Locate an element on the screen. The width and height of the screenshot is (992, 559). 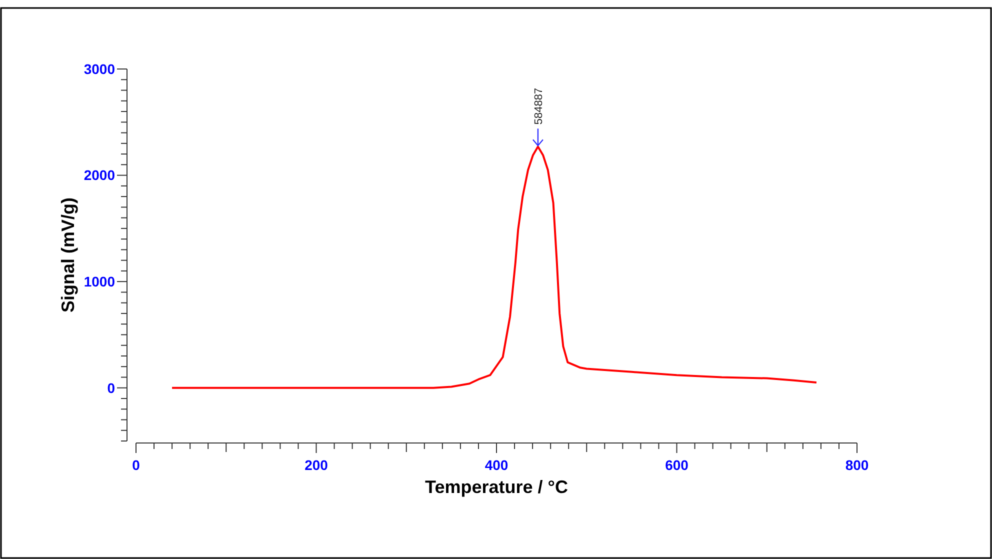
y-tick-label: 2000 is located at coordinates (100, 175).